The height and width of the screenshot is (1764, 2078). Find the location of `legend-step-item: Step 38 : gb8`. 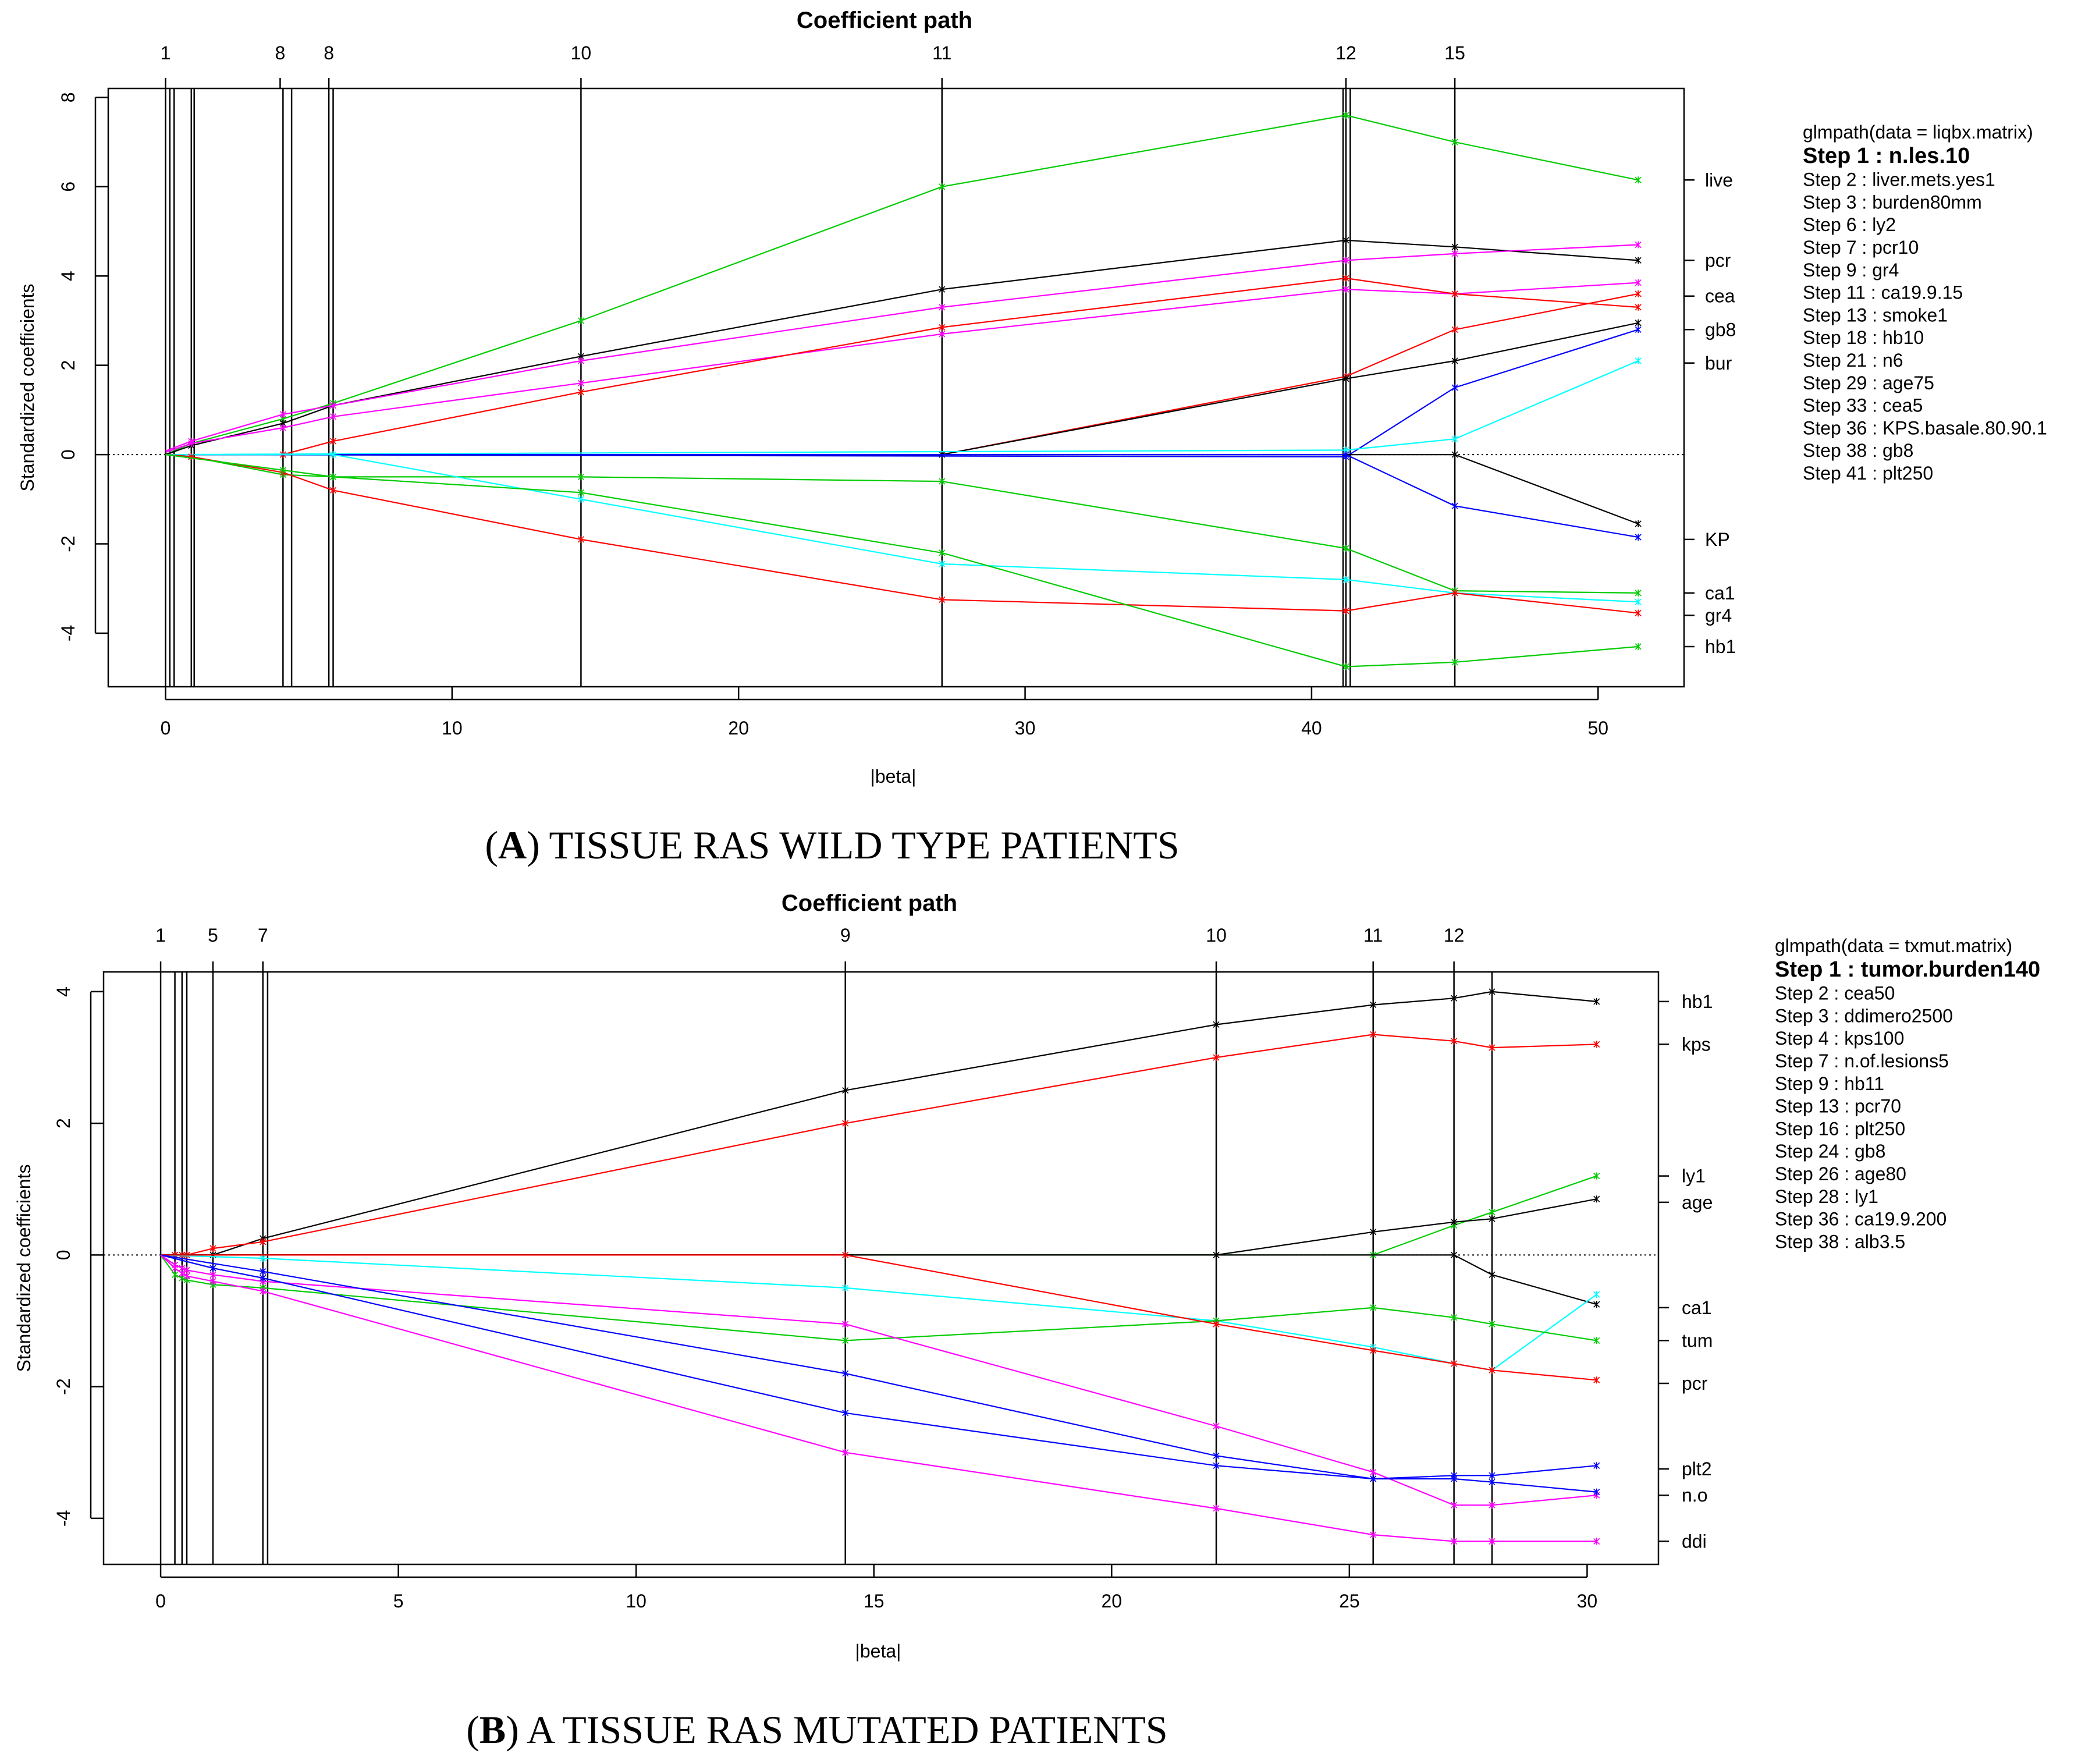

legend-step-item: Step 38 : gb8 is located at coordinates (1858, 450).